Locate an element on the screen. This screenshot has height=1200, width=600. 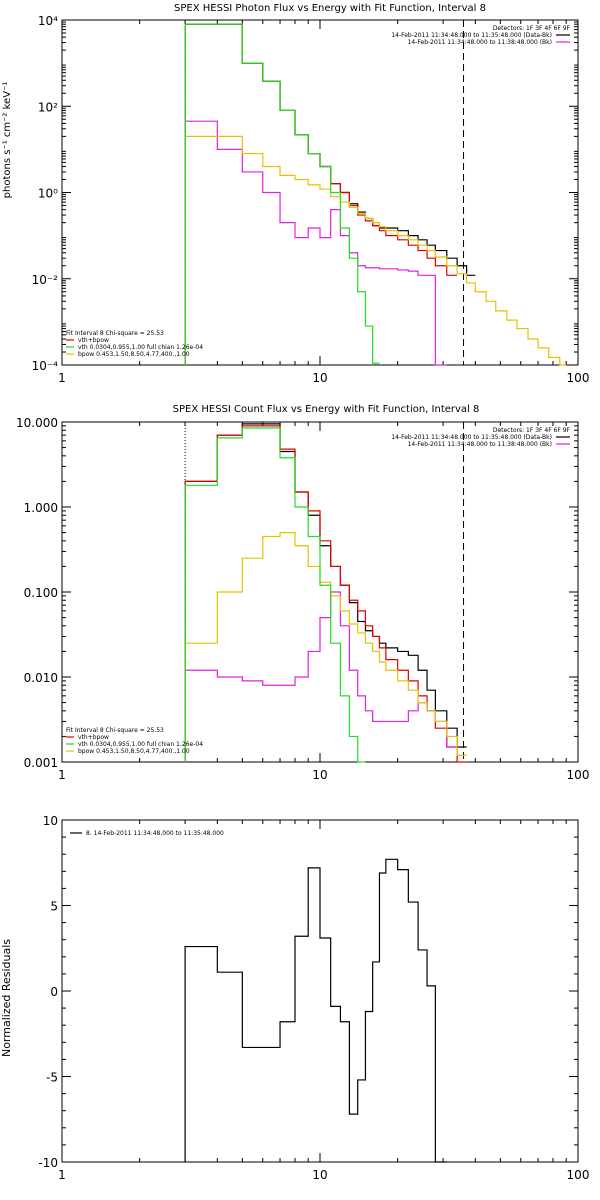
y-tick-label: -10 is located at coordinates (48, 1163).